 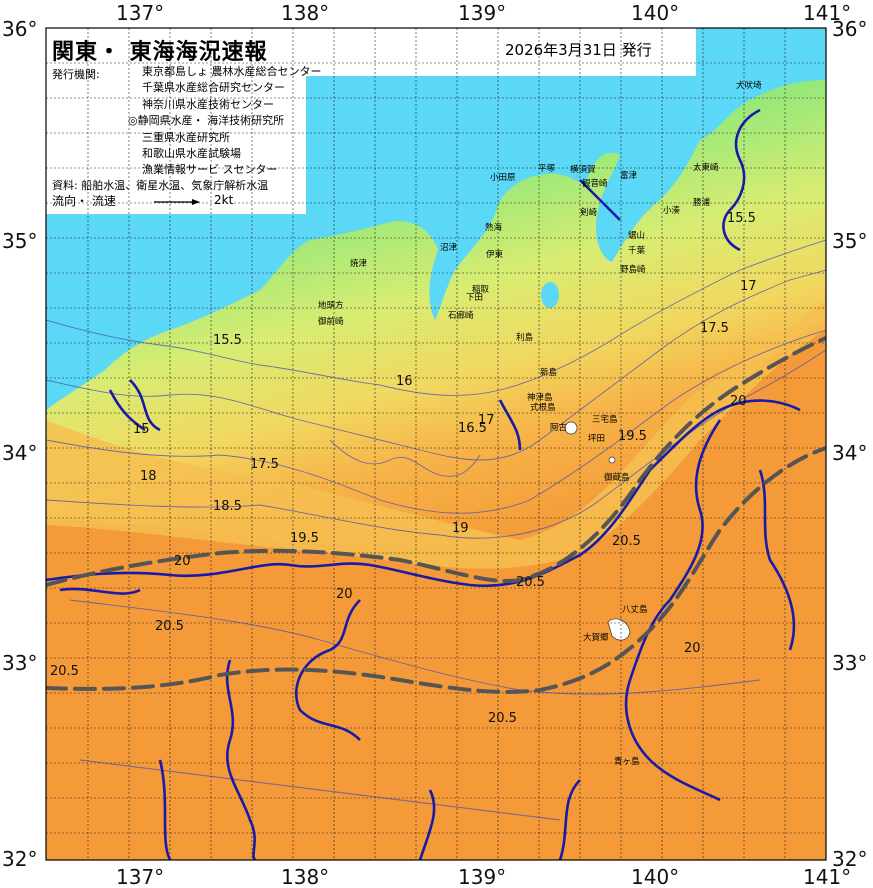 What do you see at coordinates (449, 247) in the screenshot?
I see `place-label: 沼津` at bounding box center [449, 247].